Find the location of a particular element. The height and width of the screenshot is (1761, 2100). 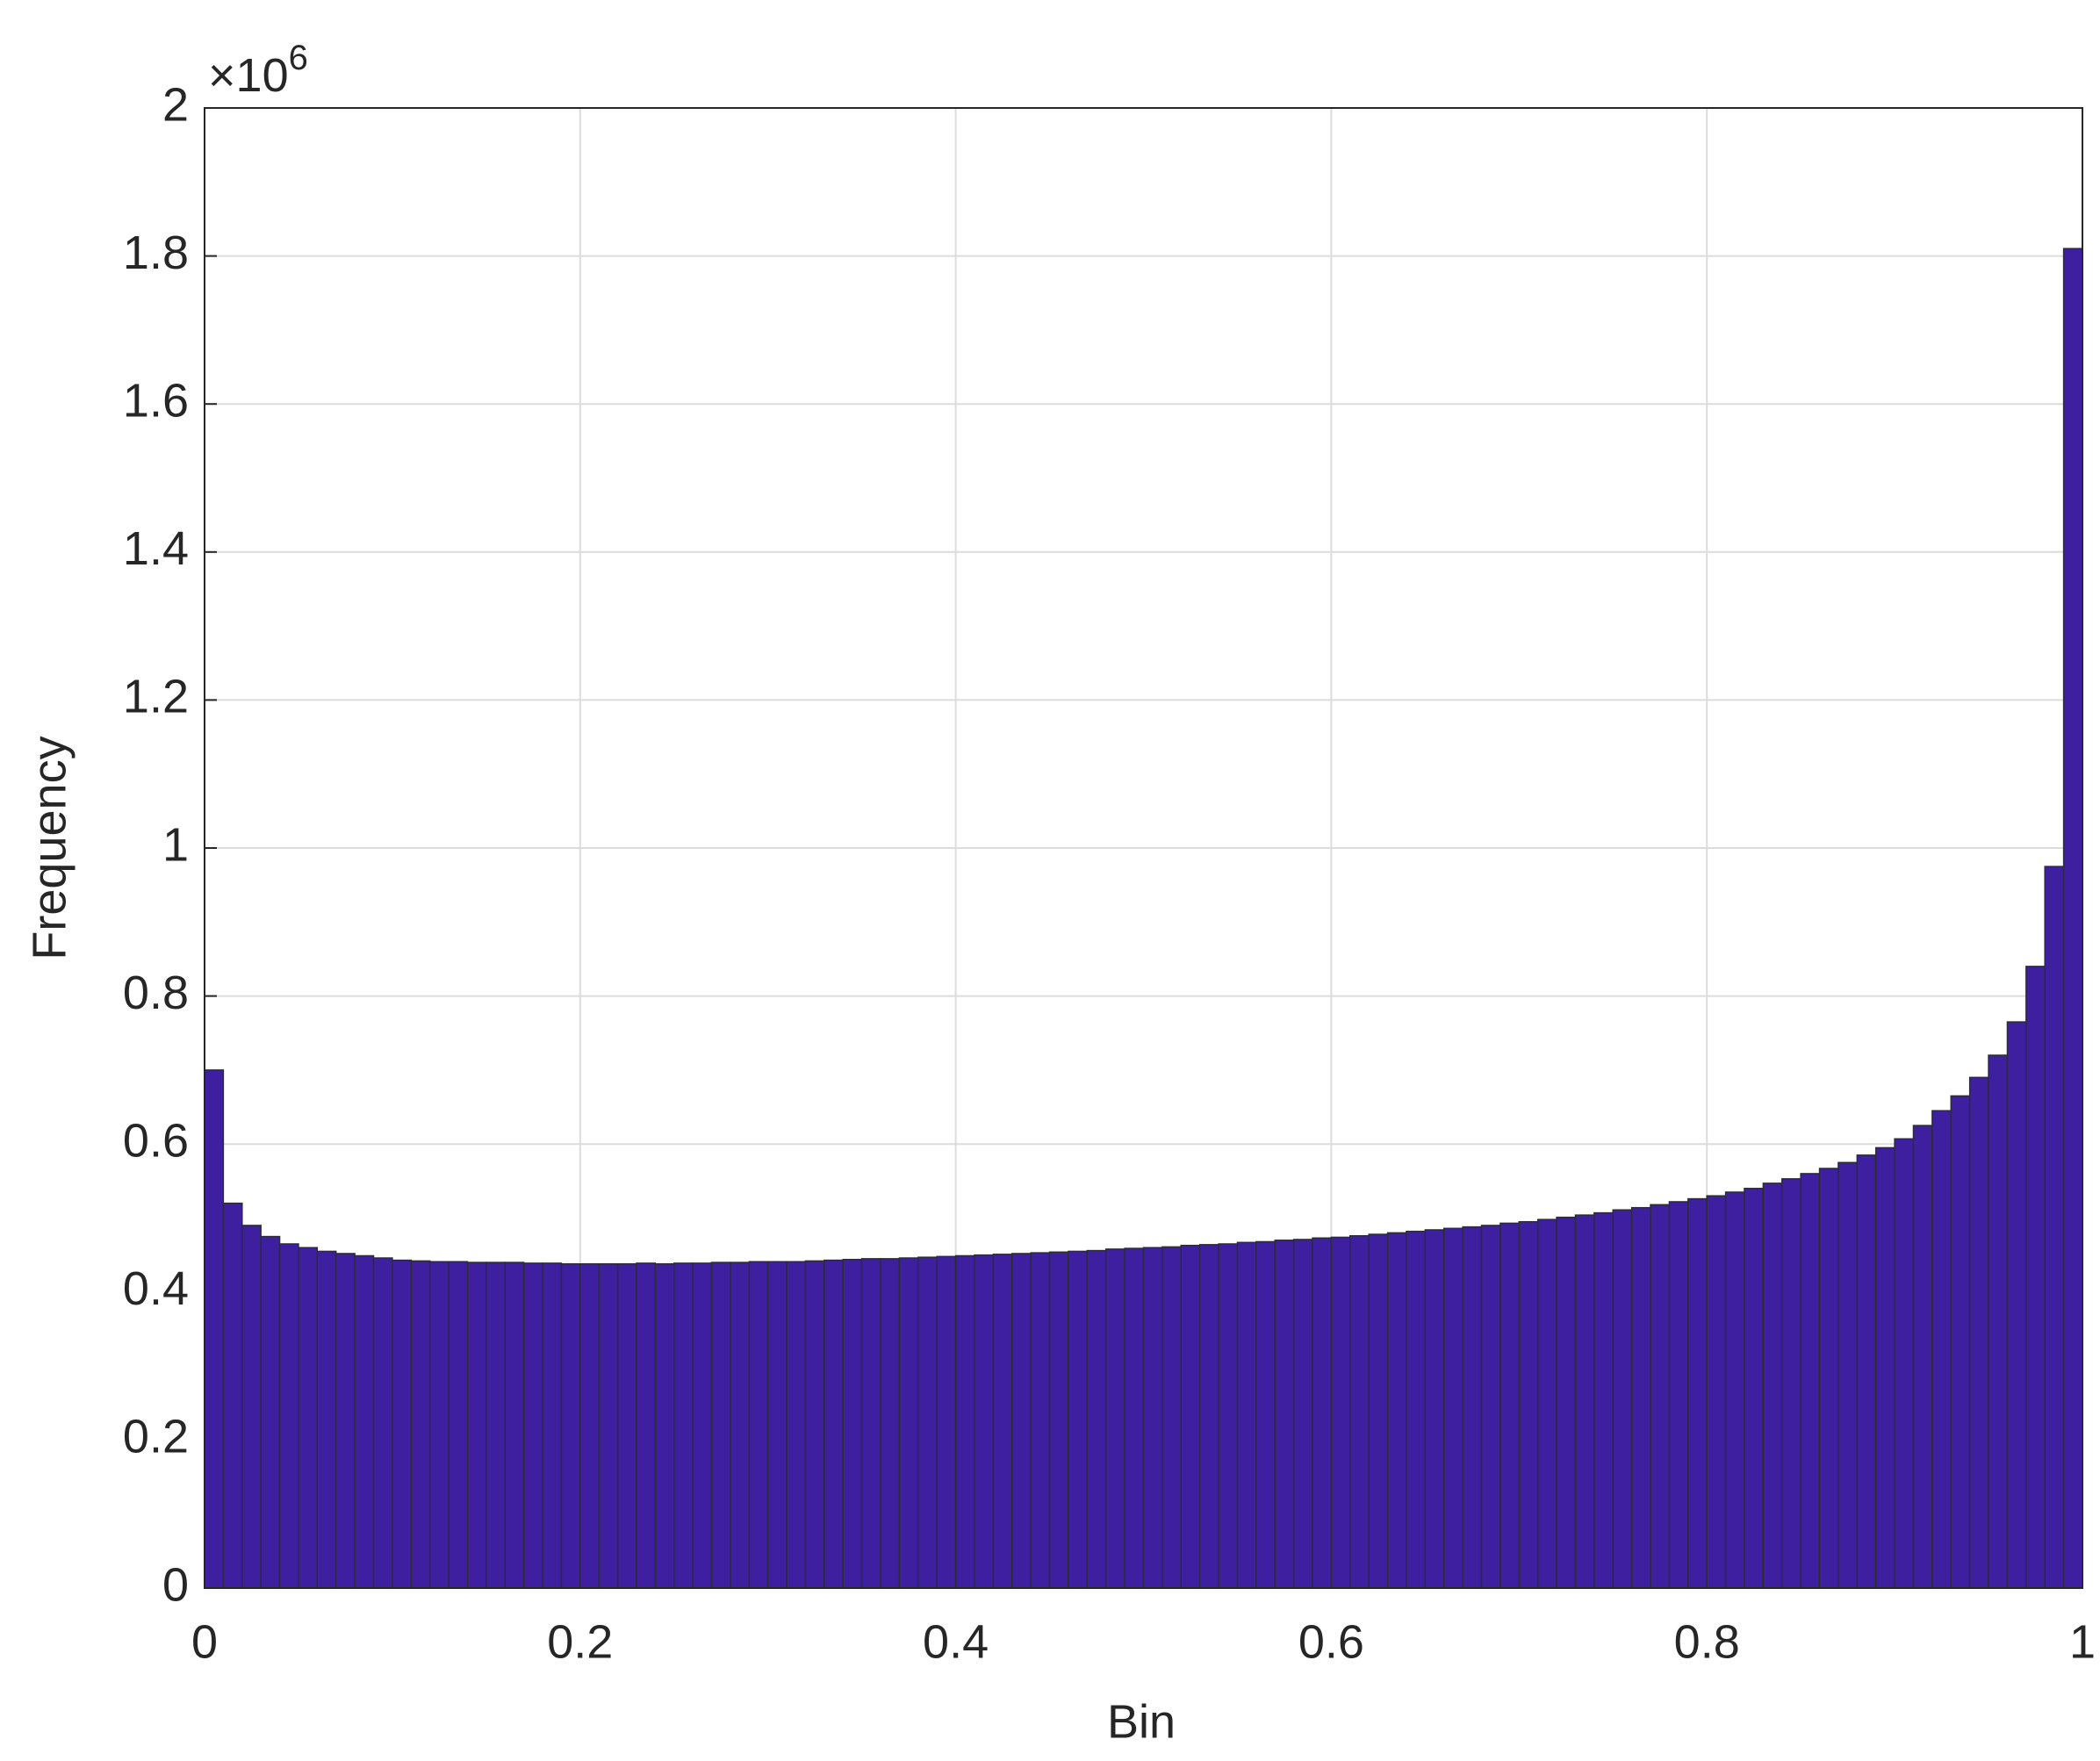

x-tick-label: 0.6 is located at coordinates (1331, 1641).